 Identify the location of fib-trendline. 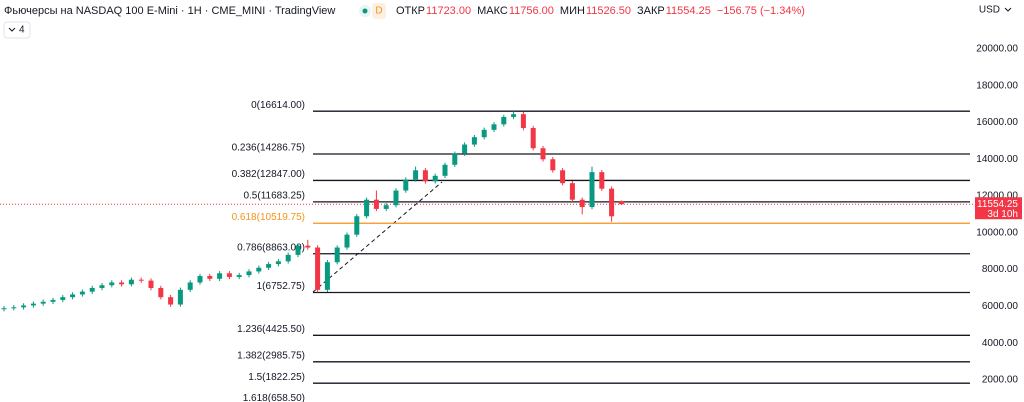
(377, 237).